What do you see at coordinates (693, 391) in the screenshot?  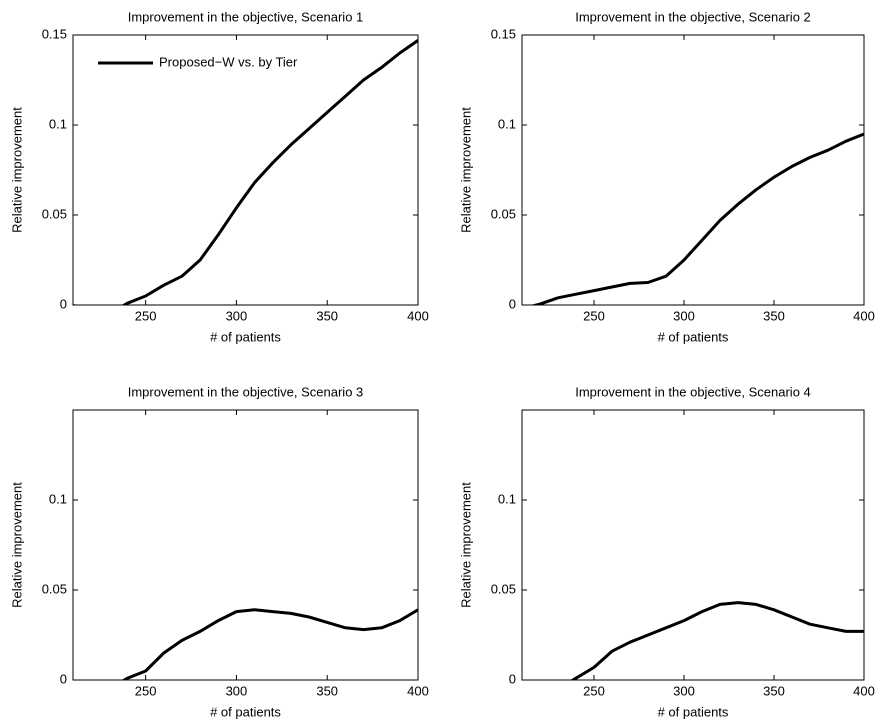 I see `subplot-title: Improvement in the objective, Scenario 4` at bounding box center [693, 391].